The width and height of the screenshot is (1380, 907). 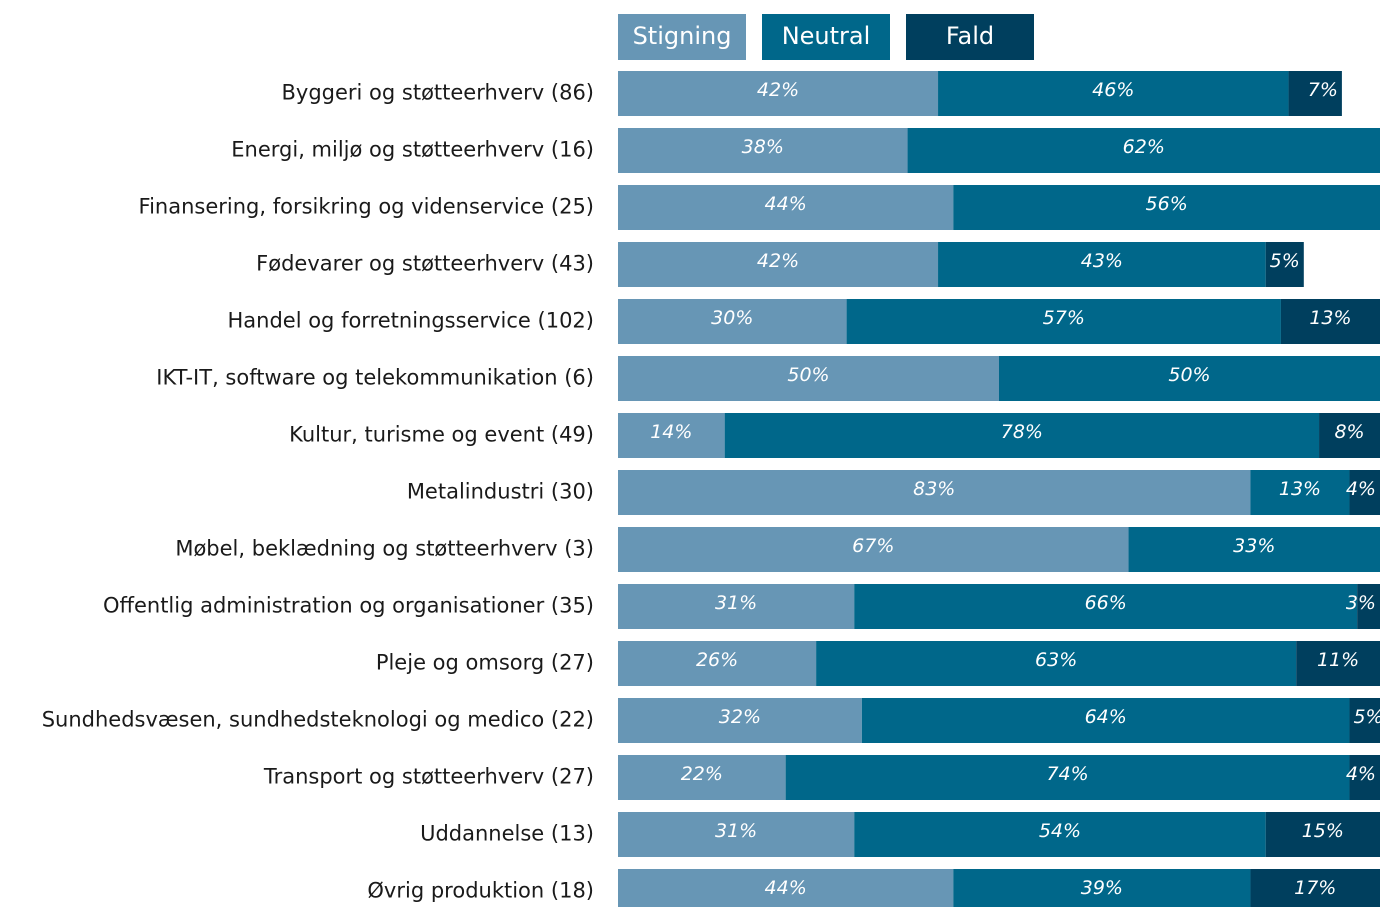 What do you see at coordinates (1106, 603) in the screenshot?
I see `value-label: 66%` at bounding box center [1106, 603].